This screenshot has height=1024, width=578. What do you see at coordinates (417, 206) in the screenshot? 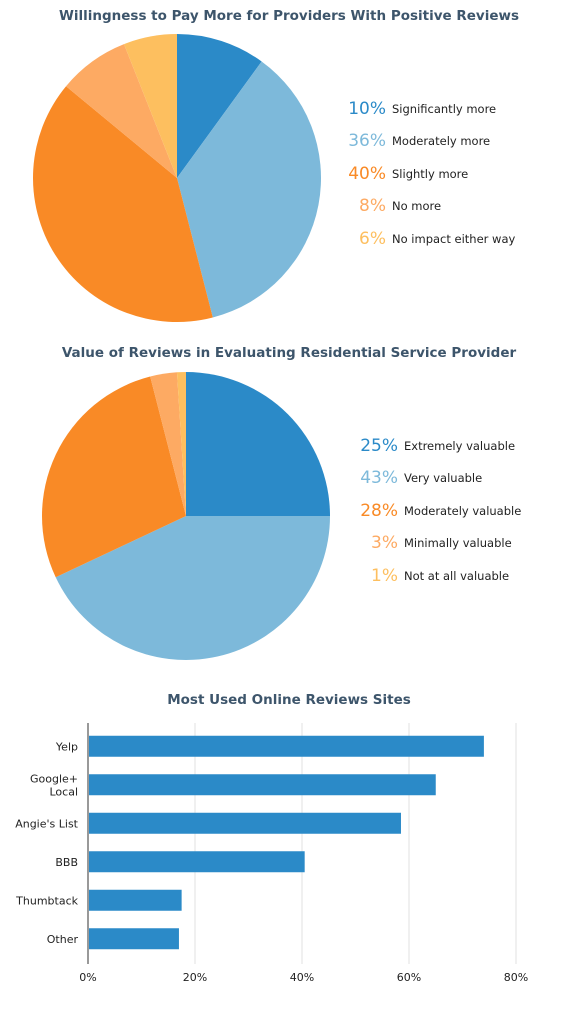
I see `pie1-legend-label: No more` at bounding box center [417, 206].